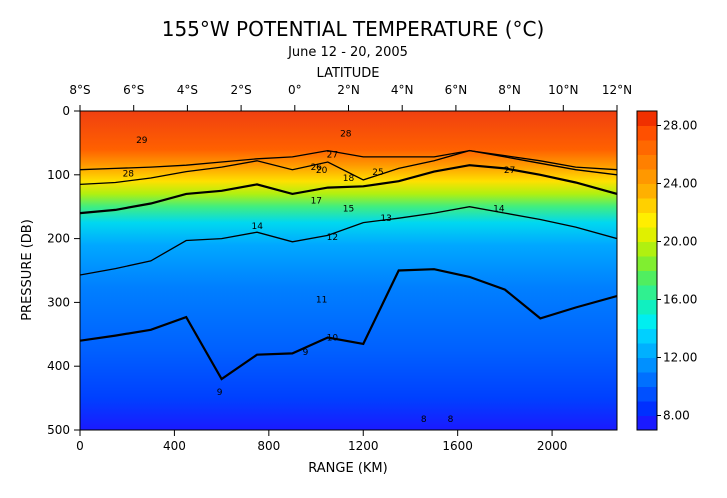 This screenshot has width=727, height=498. Describe the element at coordinates (58, 430) in the screenshot. I see `y-tick-label: 500` at that location.